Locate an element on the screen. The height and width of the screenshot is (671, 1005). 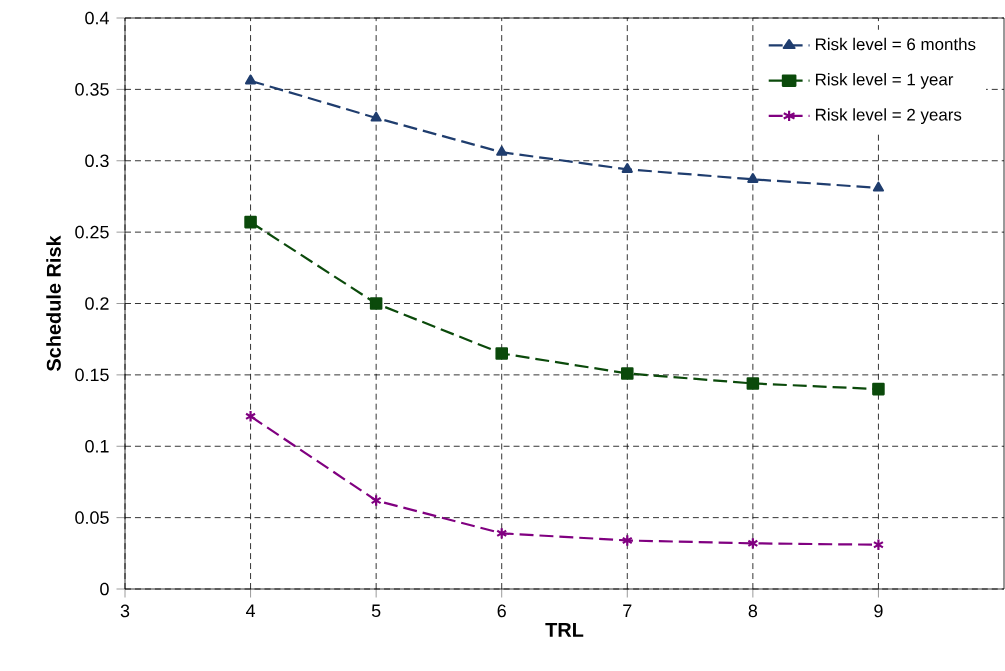
x-axis-title: TRL is located at coordinates (564, 629).